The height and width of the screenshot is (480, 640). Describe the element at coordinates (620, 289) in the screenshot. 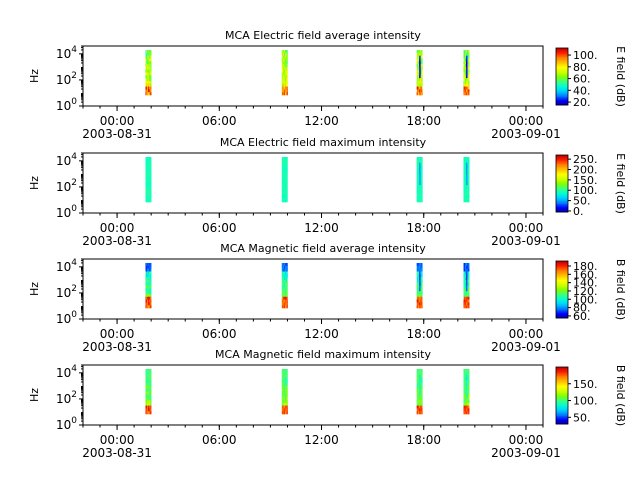

I see `colorbar-label: B field (dB)` at that location.